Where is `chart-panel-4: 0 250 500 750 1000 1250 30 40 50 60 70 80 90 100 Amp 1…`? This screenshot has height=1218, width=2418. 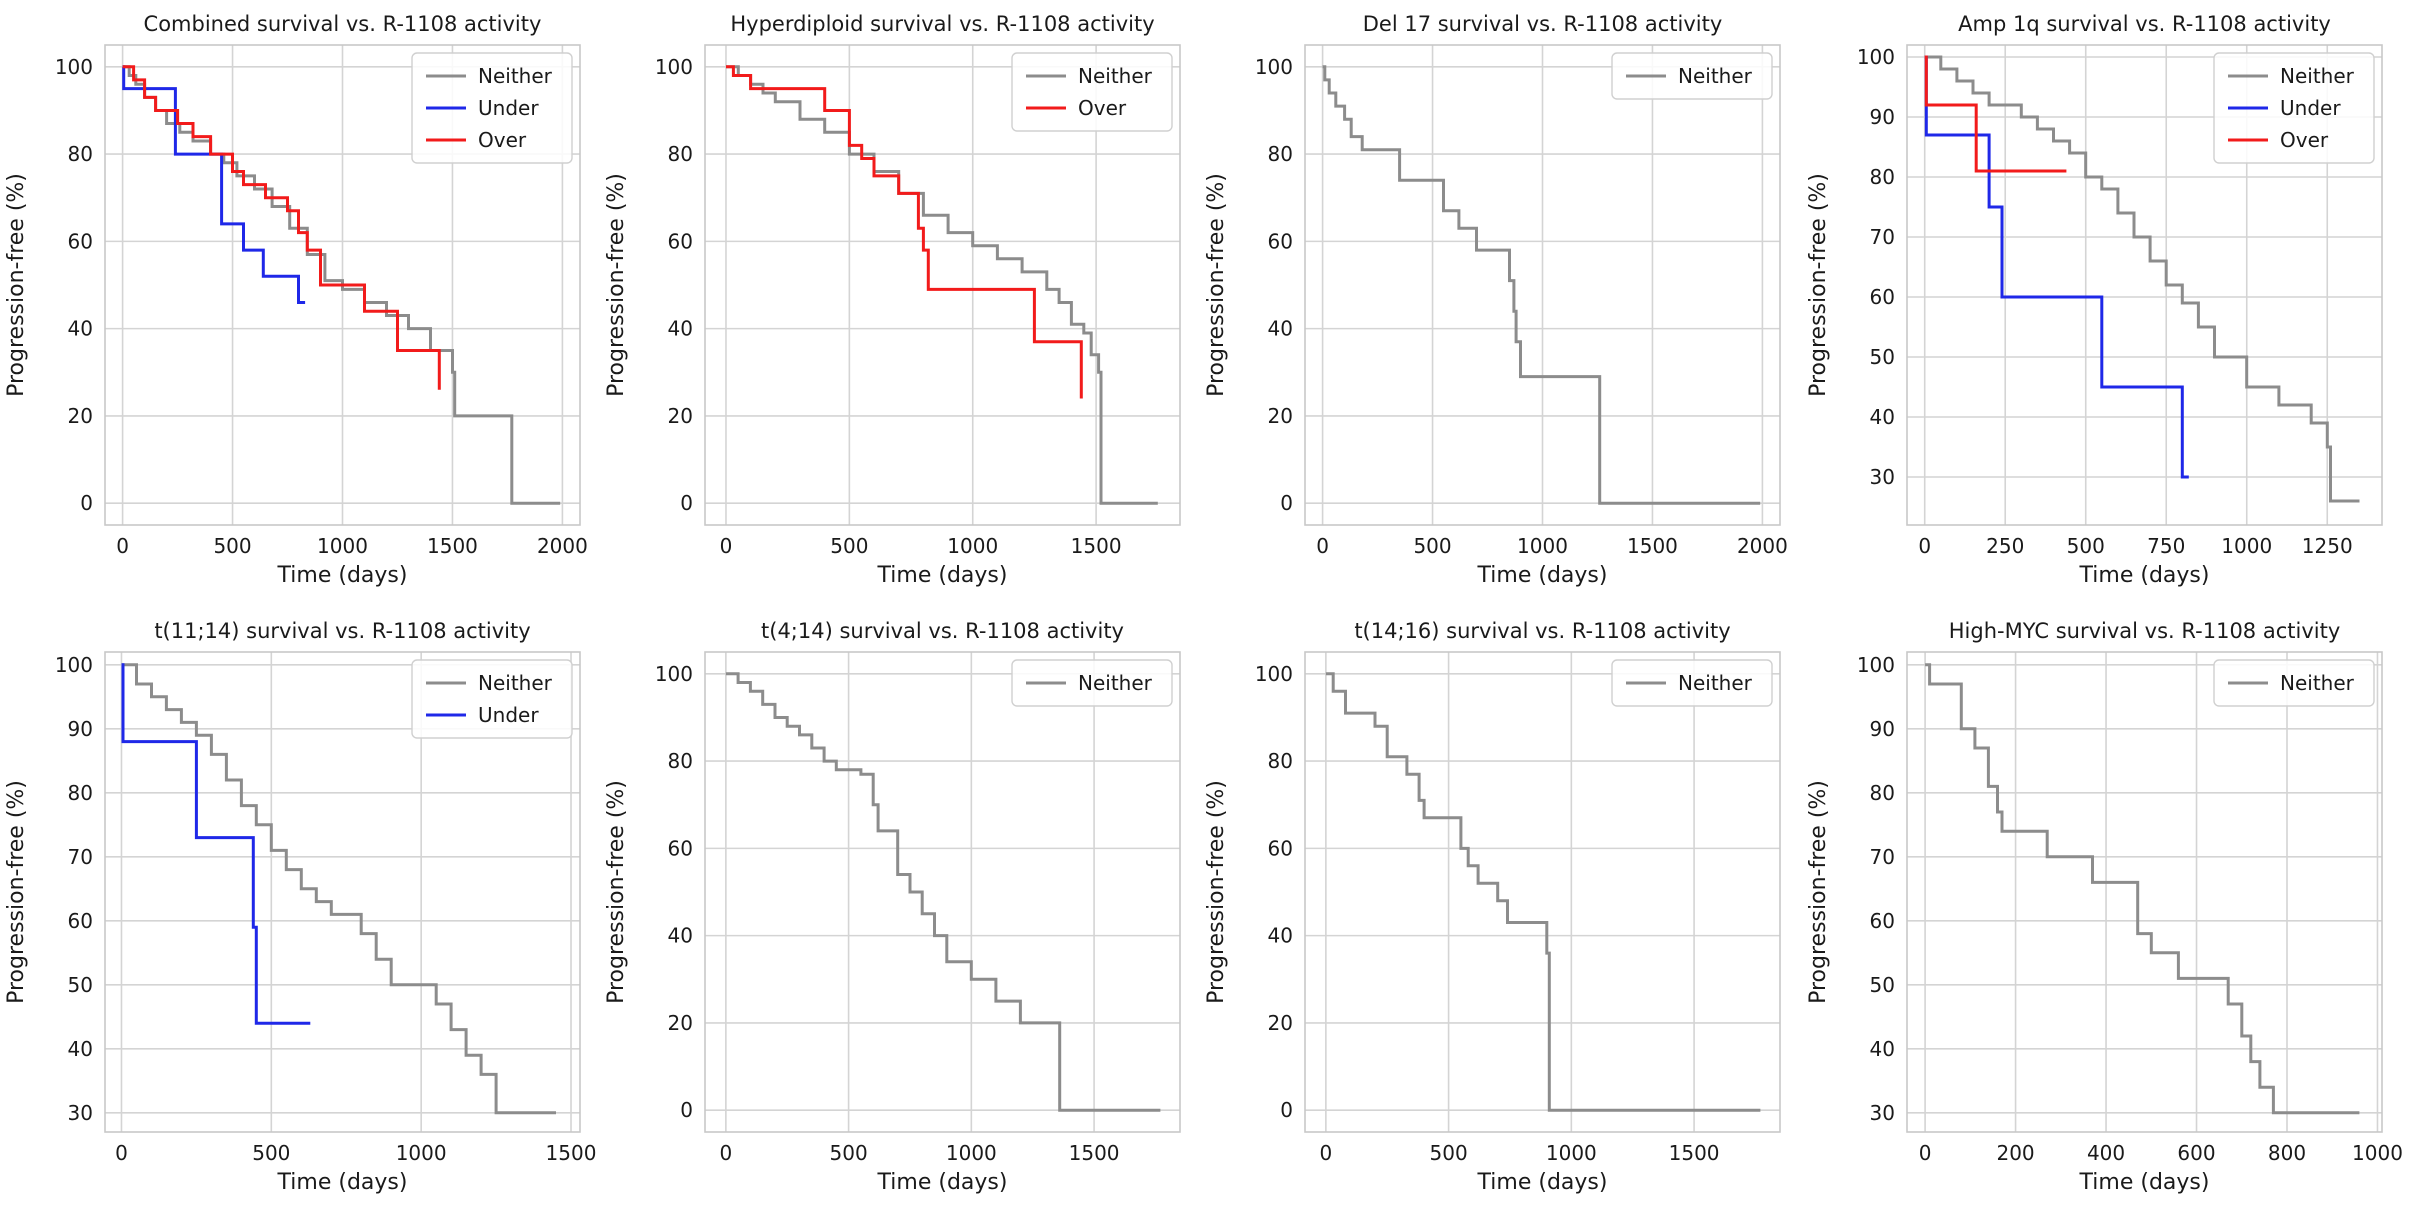 chart-panel-4: 0 250 500 750 1000 1250 30 40 50 60 70 80 90 100 Amp 1… is located at coordinates (2094, 300).